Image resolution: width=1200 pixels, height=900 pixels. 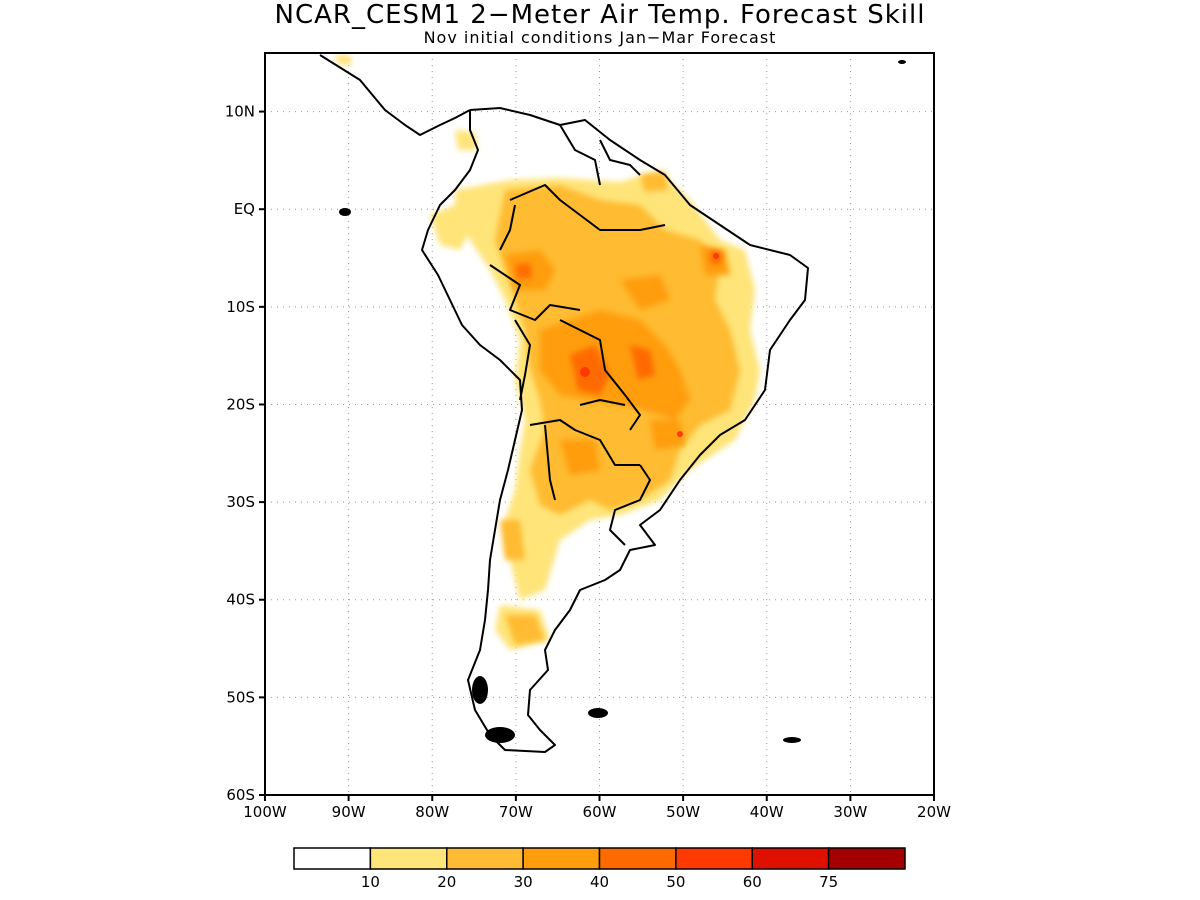 I want to click on lon-tick-label: 50W, so click(x=683, y=812).